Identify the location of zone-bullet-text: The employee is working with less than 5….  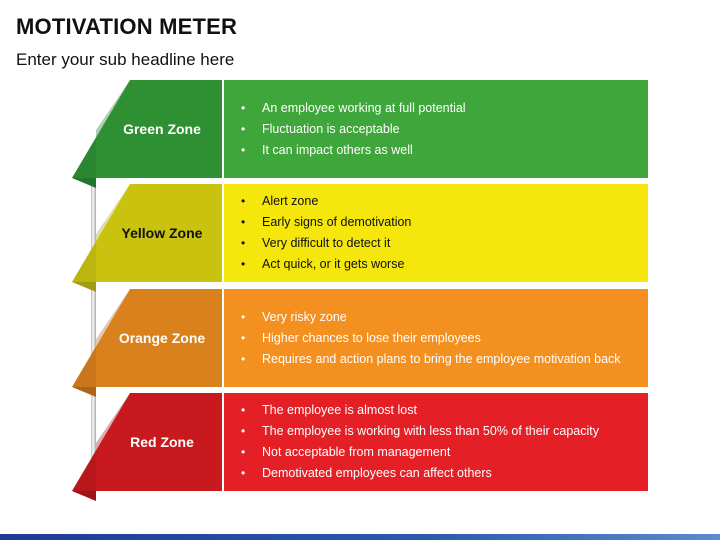
(430, 431).